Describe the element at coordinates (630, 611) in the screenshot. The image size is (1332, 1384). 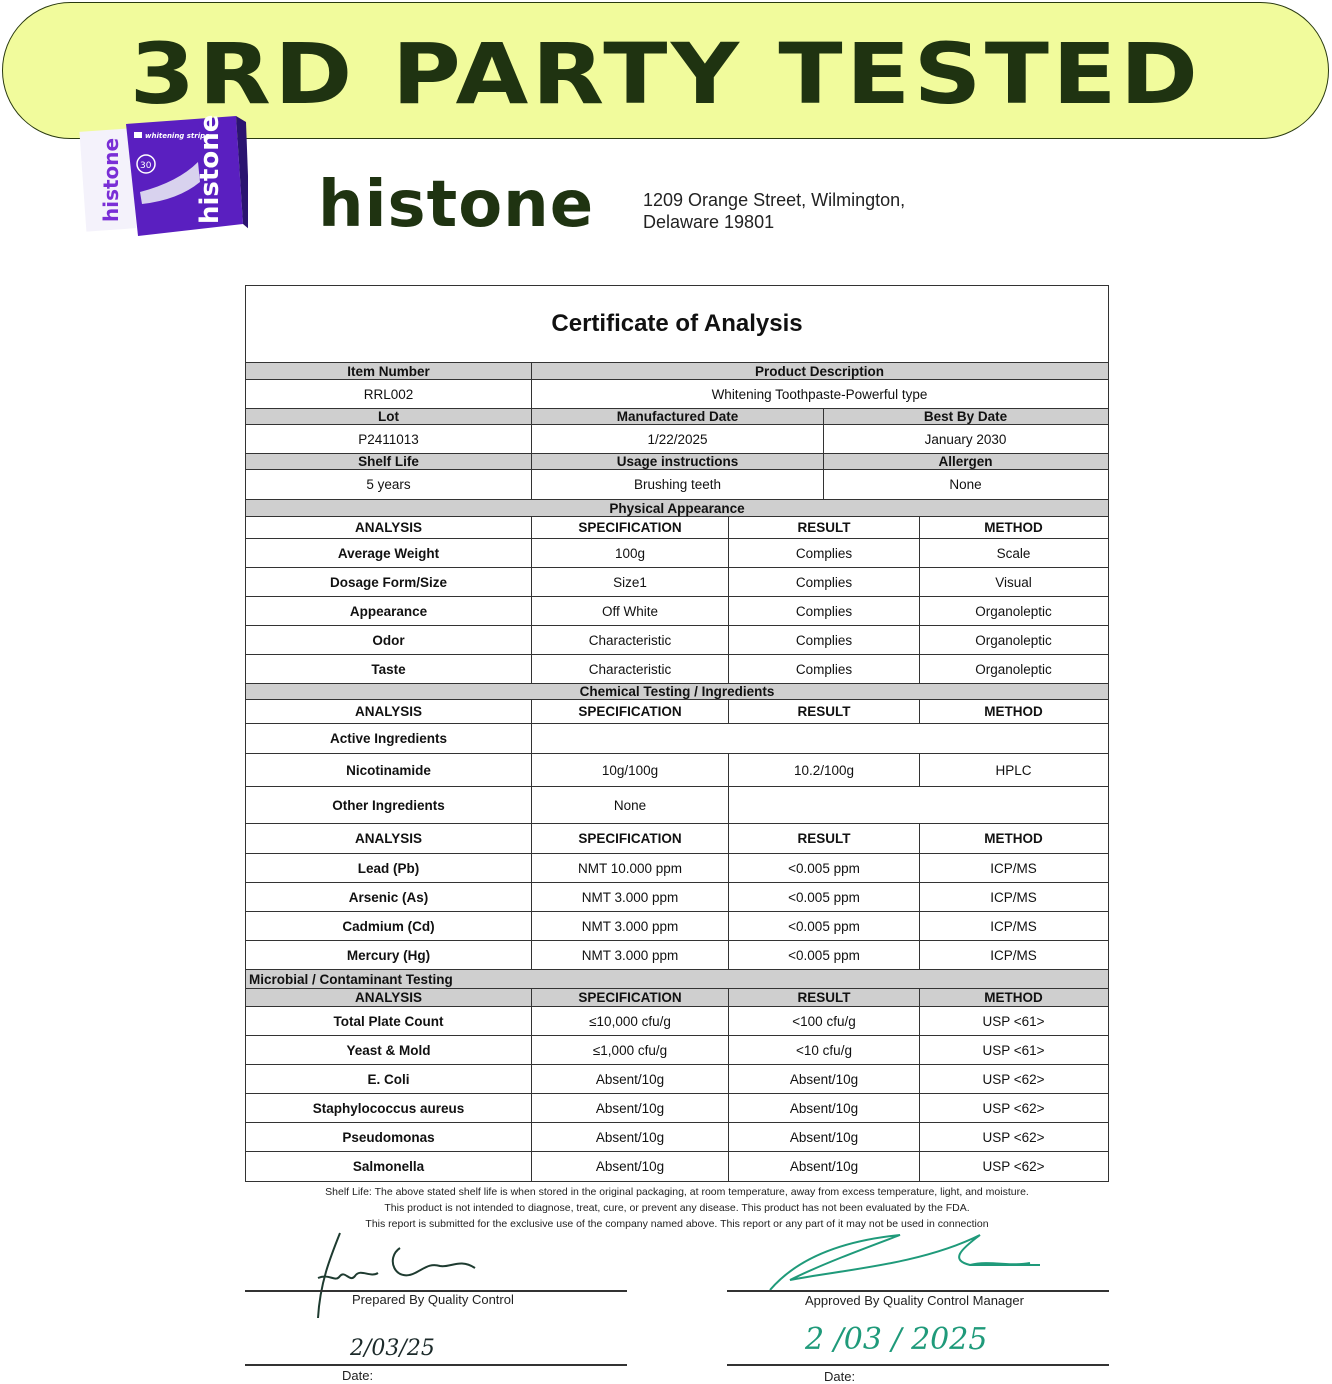
I see `table-cell: Off White` at that location.